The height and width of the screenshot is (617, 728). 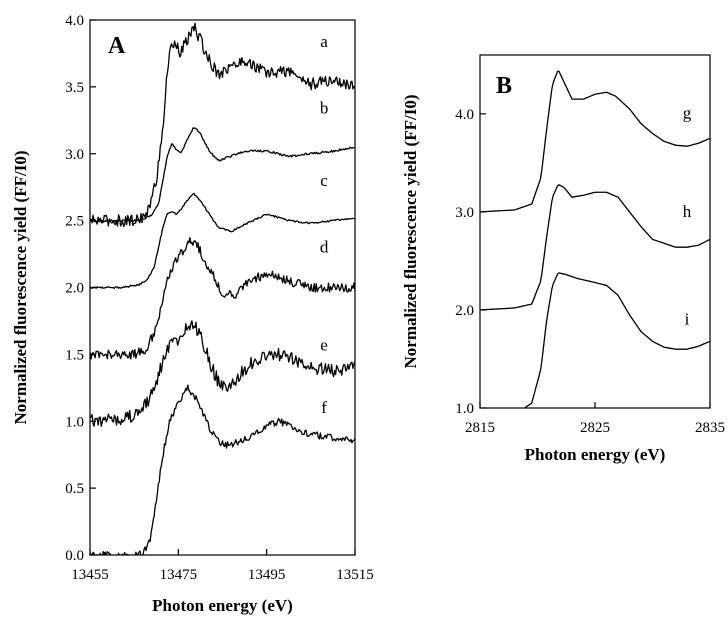 I want to click on series-line-g, so click(x=595, y=141).